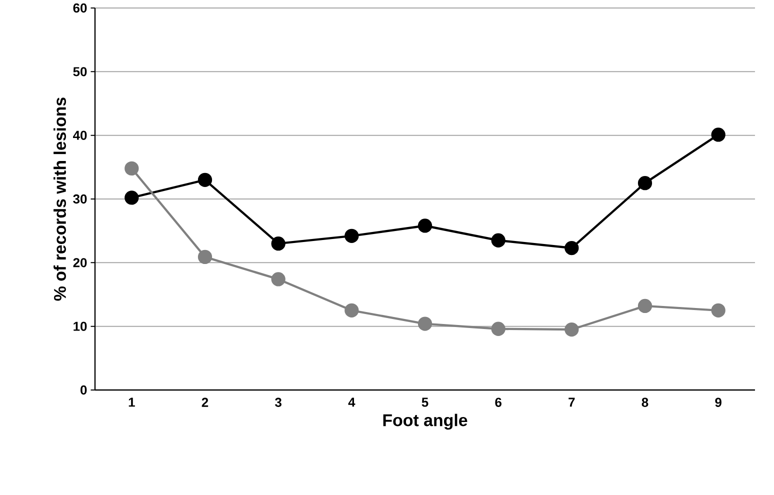  I want to click on y-tick-label: 30, so click(80, 199).